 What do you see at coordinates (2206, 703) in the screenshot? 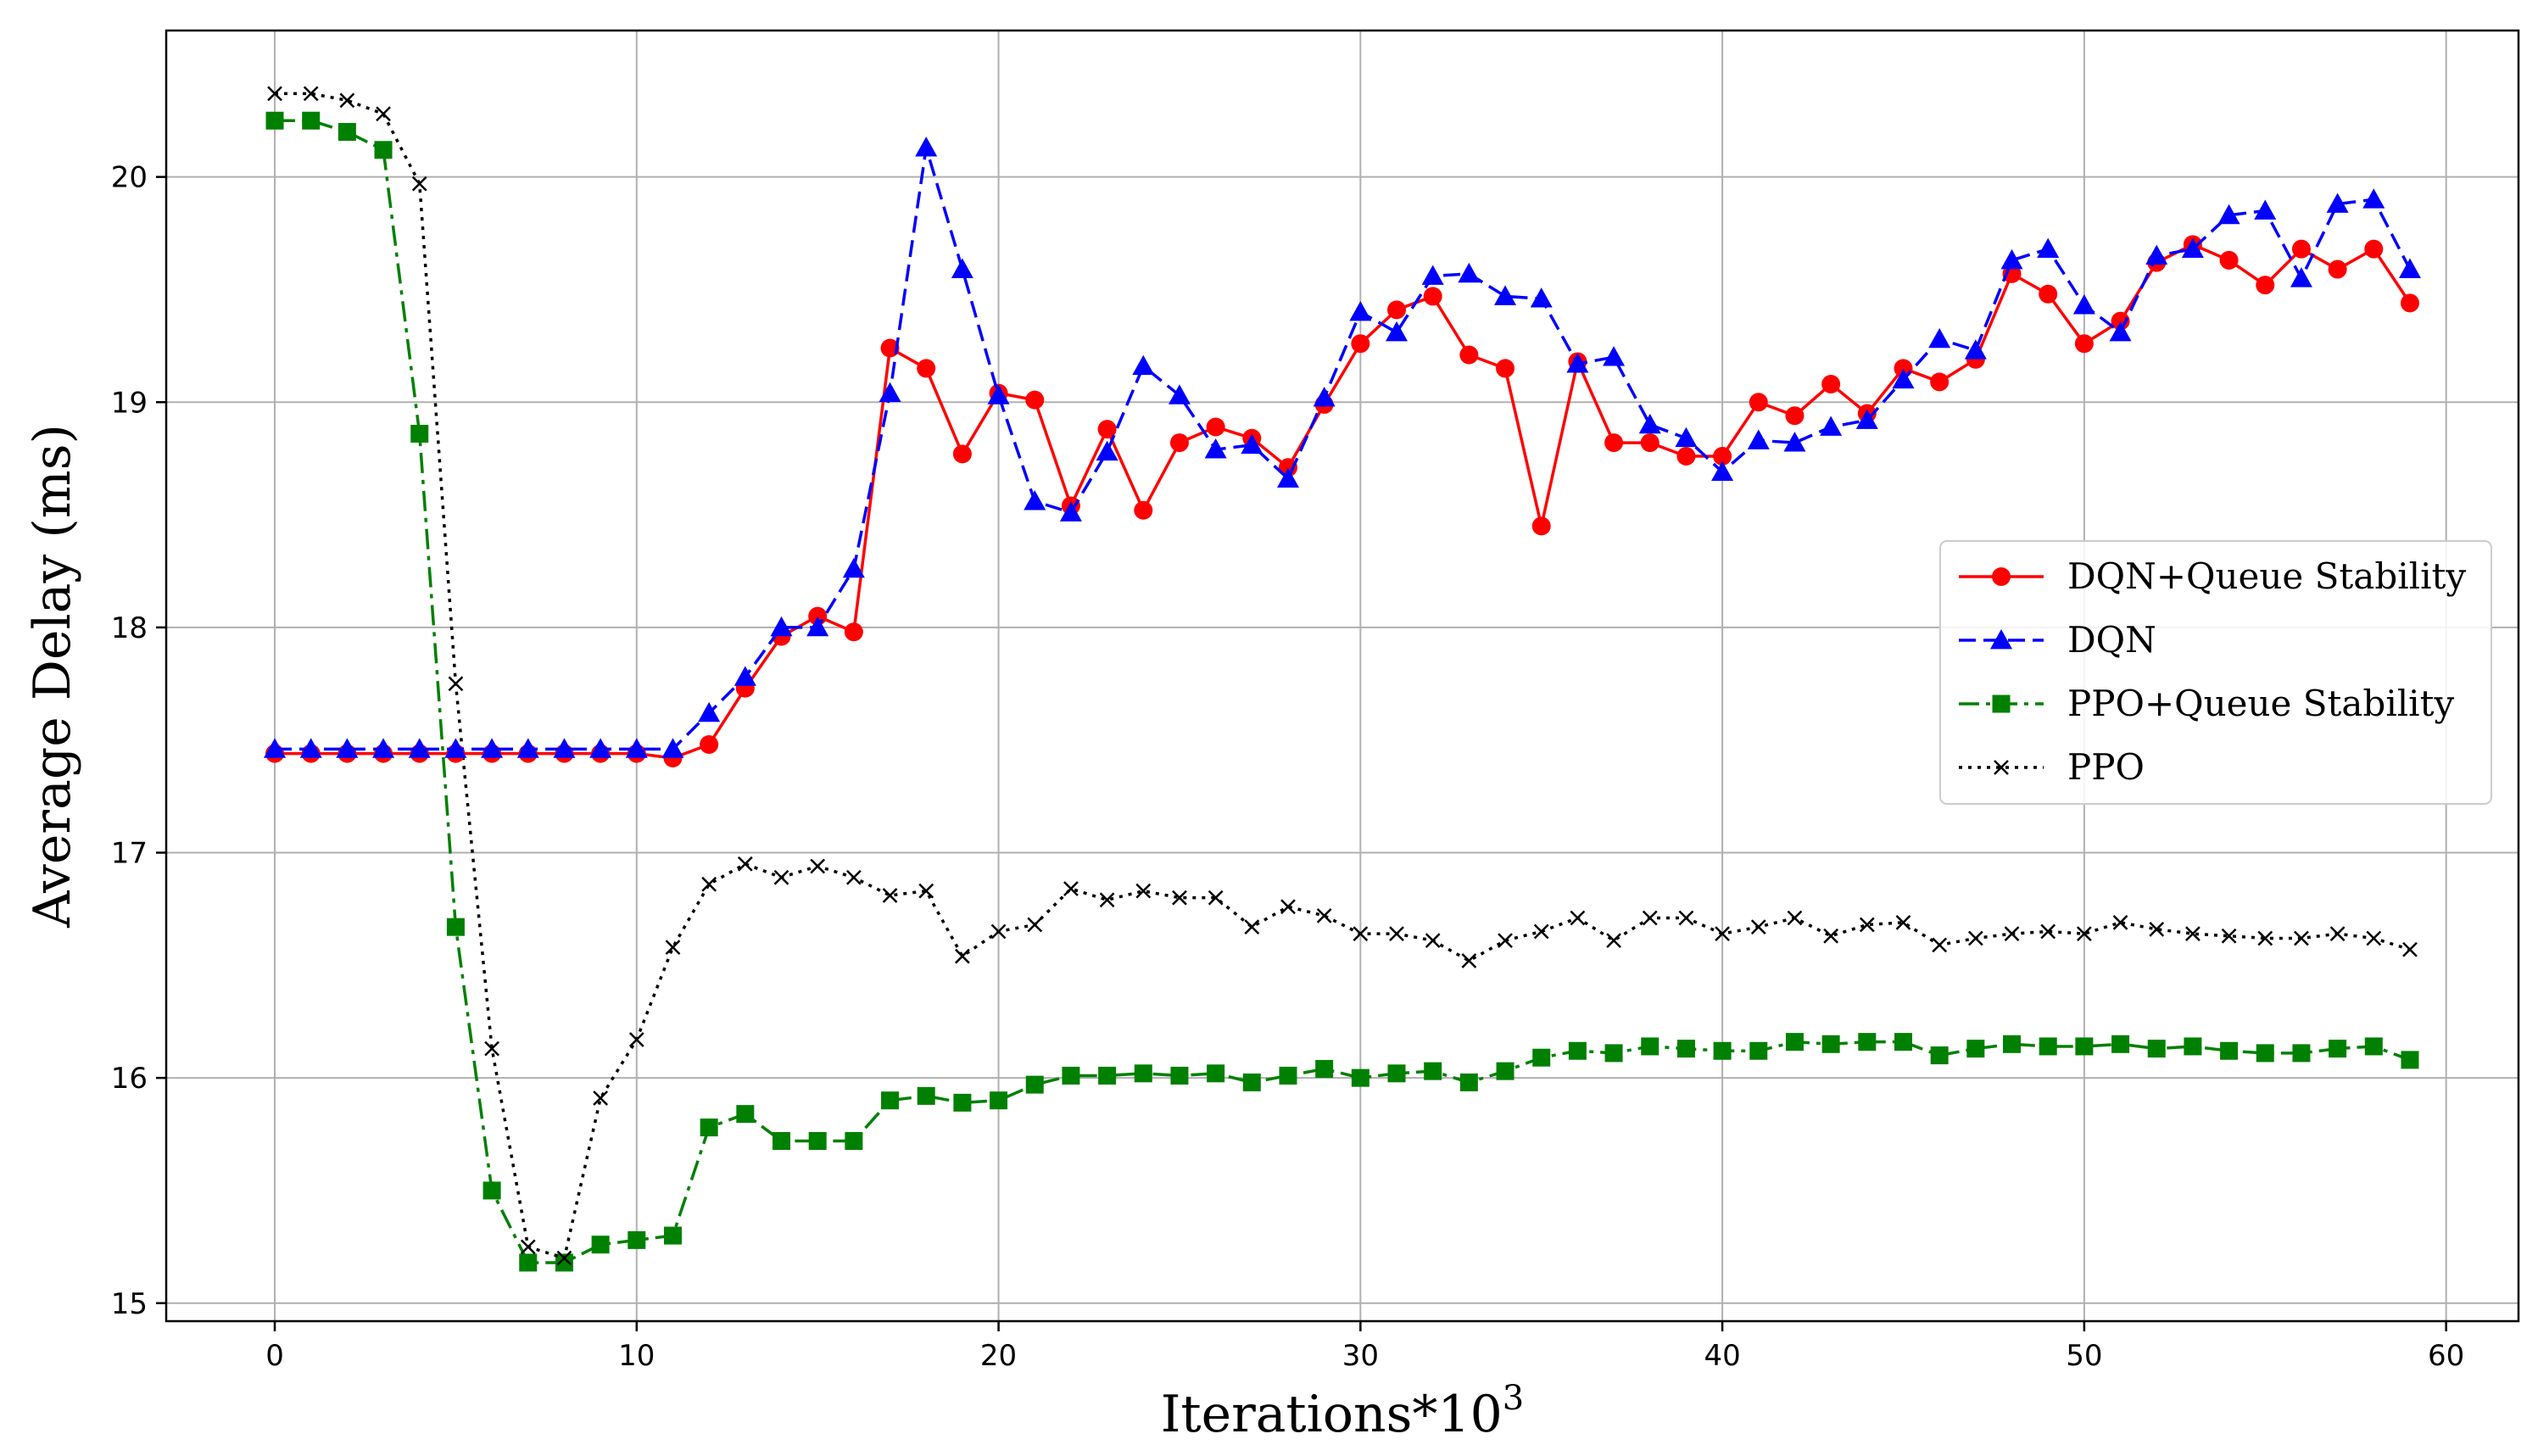
I see `legend-entry: PPO+Queue Stability` at bounding box center [2206, 703].